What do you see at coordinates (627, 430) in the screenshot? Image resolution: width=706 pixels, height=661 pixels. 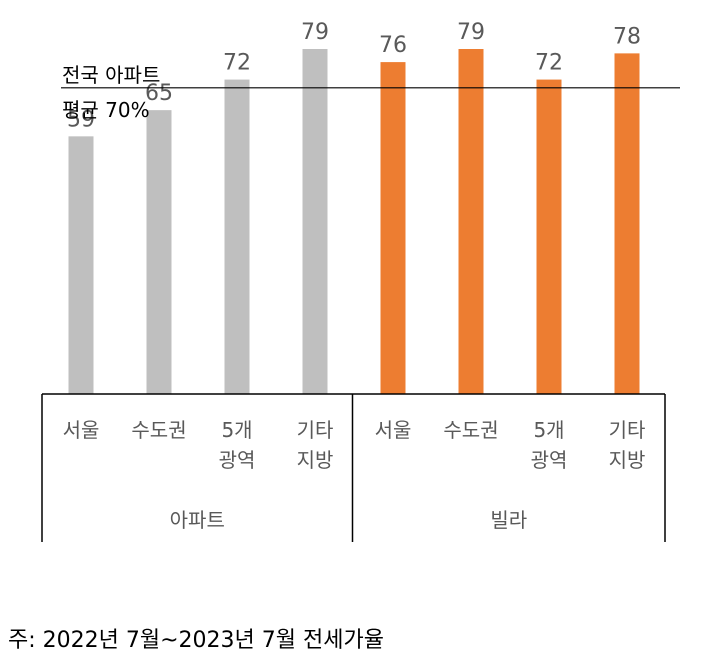 I see `category-label-1-3-0: 기타` at bounding box center [627, 430].